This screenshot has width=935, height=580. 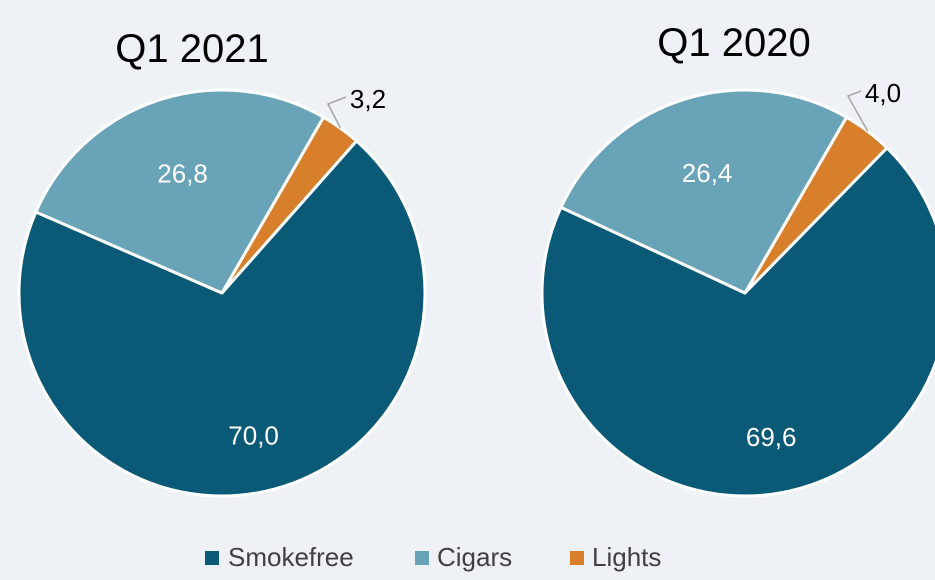 I want to click on legend-label: Smokefree, so click(x=291, y=557).